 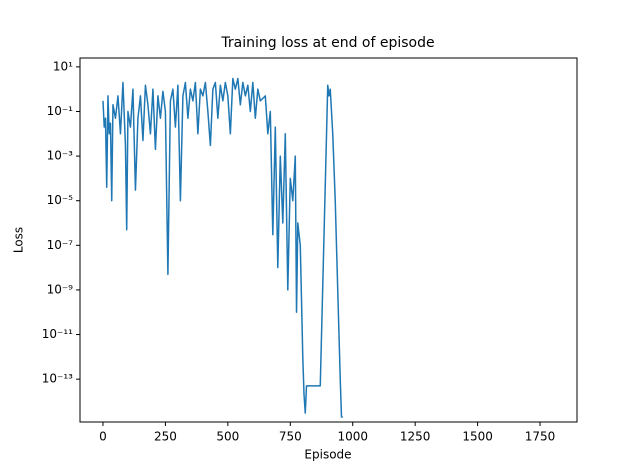 What do you see at coordinates (540, 437) in the screenshot?
I see `x-tick-label: 1750` at bounding box center [540, 437].